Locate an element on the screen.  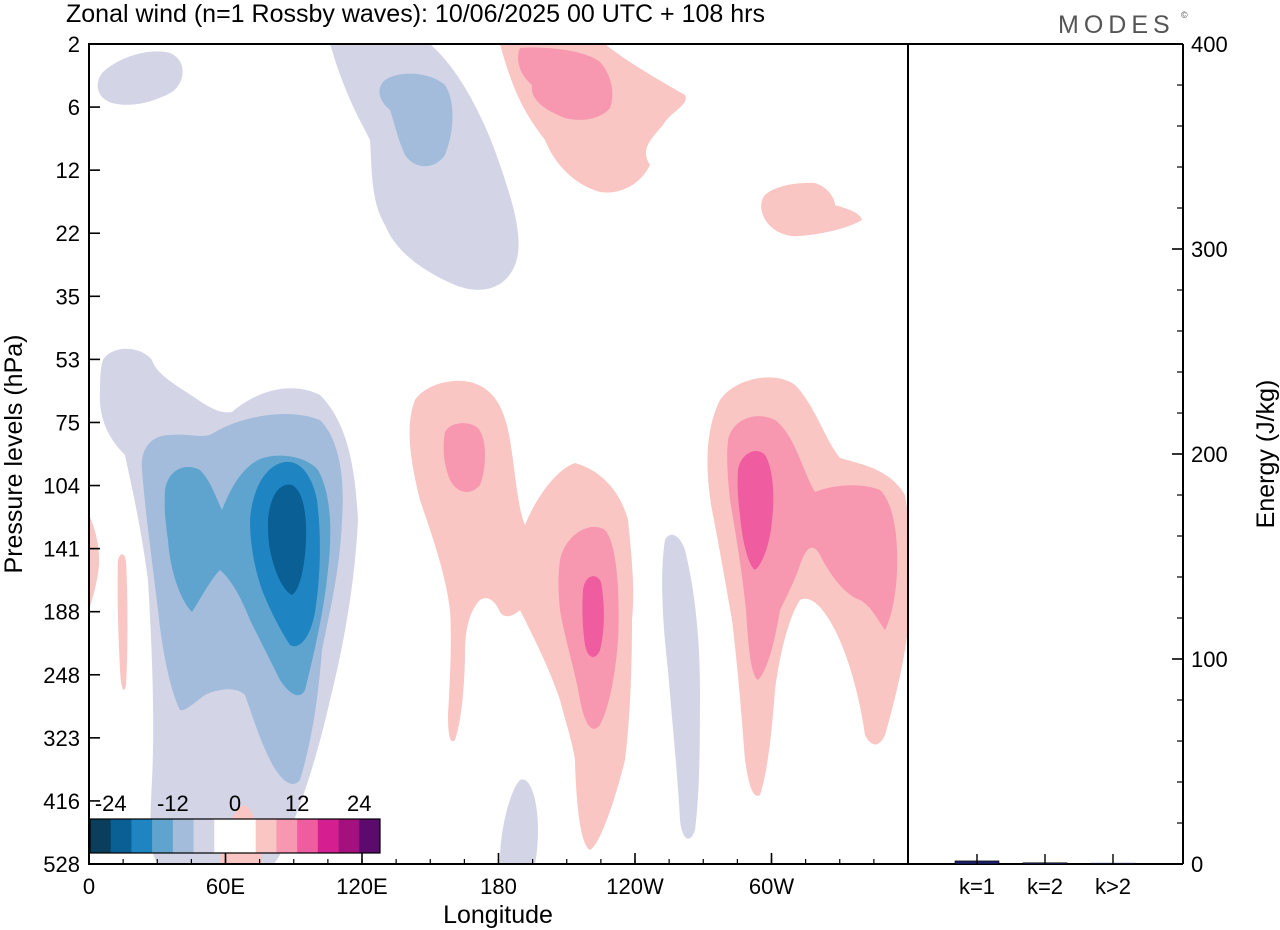
x-tick-label: 0 is located at coordinates (89, 886).